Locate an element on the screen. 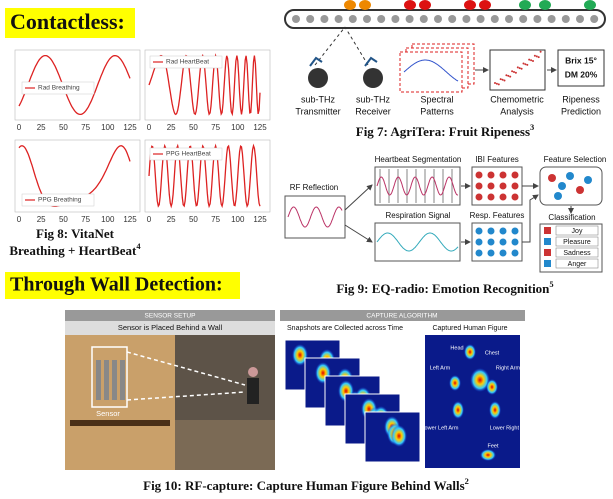 The width and height of the screenshot is (613, 499). sensor-device is located at coordinates (373, 78).